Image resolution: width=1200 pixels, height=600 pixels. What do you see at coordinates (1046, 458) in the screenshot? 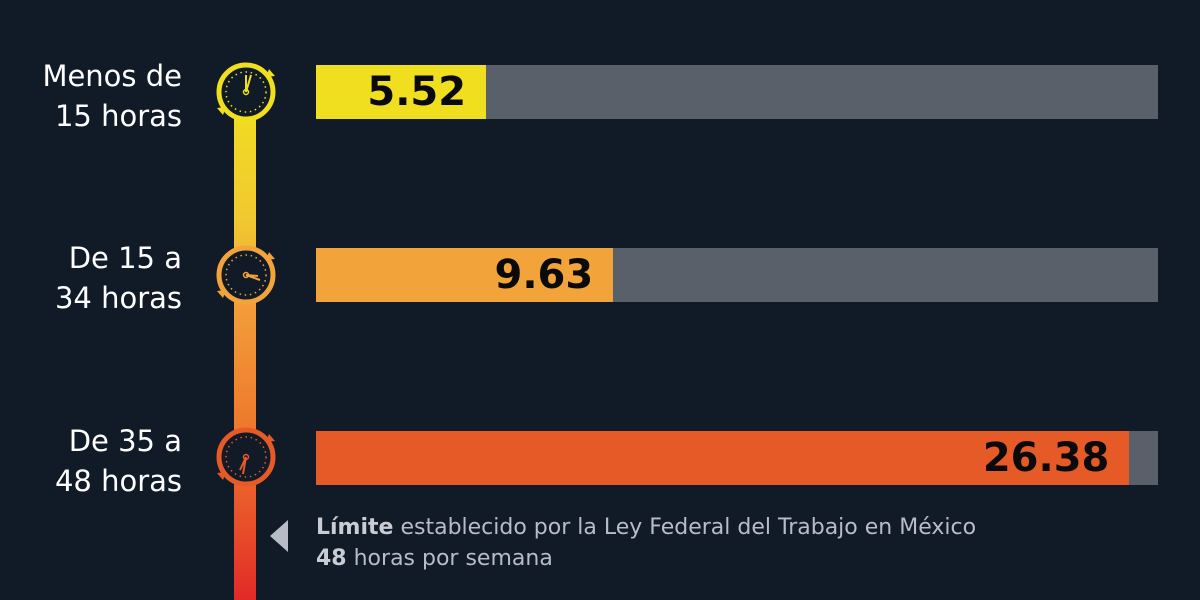
I see `bar-value: 26.38` at bounding box center [1046, 458].